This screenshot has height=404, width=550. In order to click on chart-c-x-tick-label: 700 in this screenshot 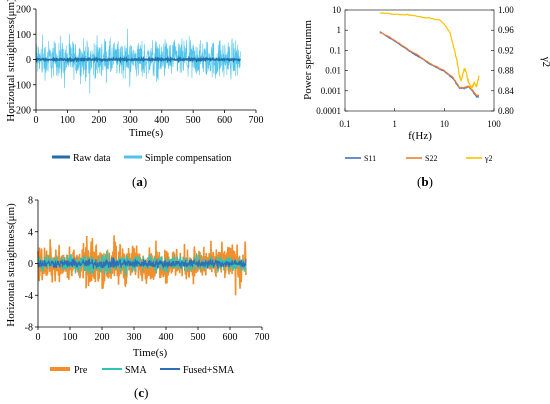, I will do `click(262, 337)`.